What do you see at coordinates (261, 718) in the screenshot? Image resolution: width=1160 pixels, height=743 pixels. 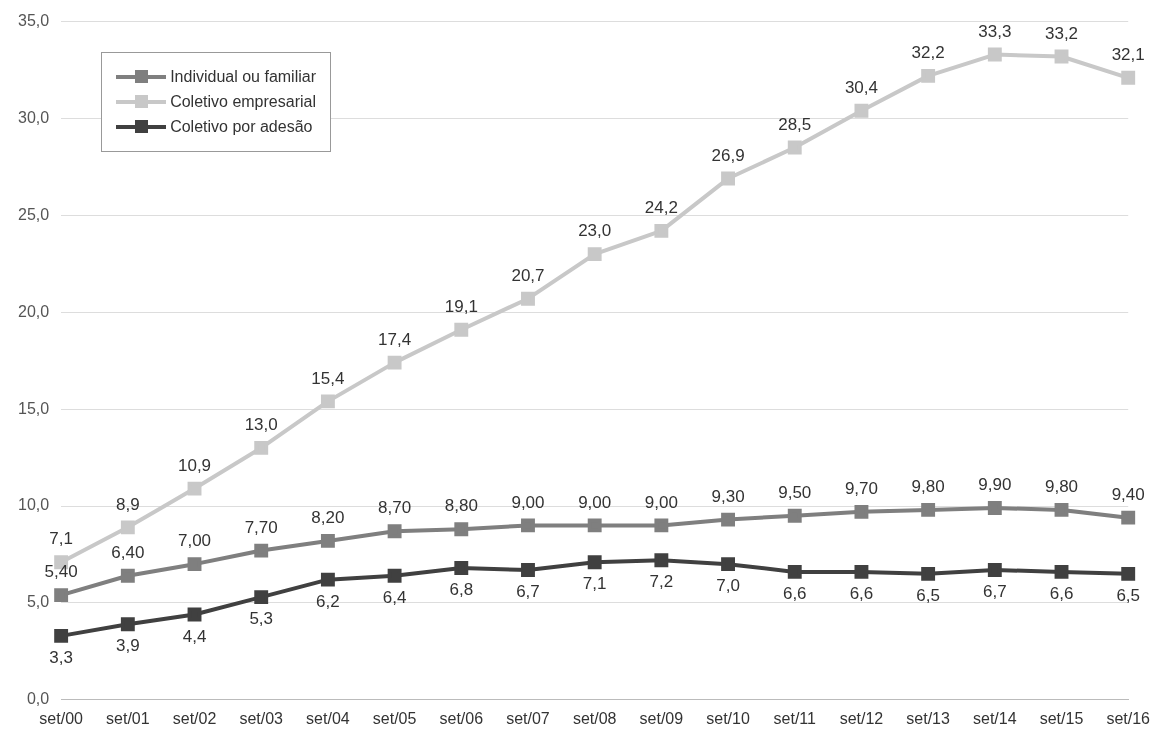 I see `x-tick-label: set/03` at bounding box center [261, 718].